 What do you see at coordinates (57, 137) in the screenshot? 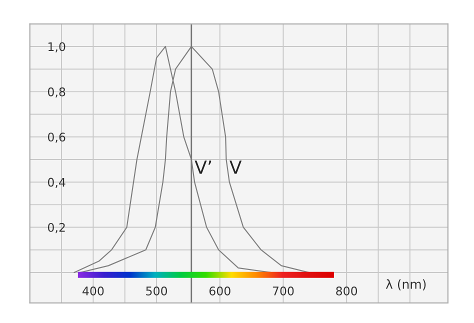
I see `y-tick-label: 0,6` at bounding box center [57, 137].